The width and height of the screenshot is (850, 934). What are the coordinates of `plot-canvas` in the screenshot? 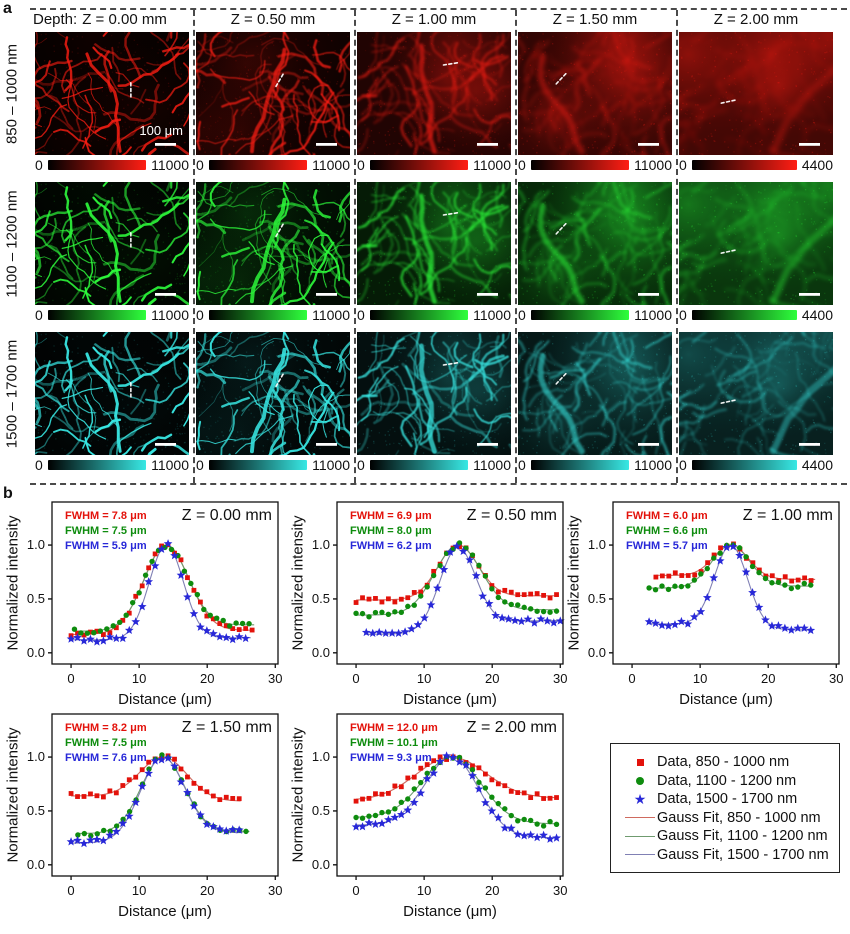 It's located at (165, 588).